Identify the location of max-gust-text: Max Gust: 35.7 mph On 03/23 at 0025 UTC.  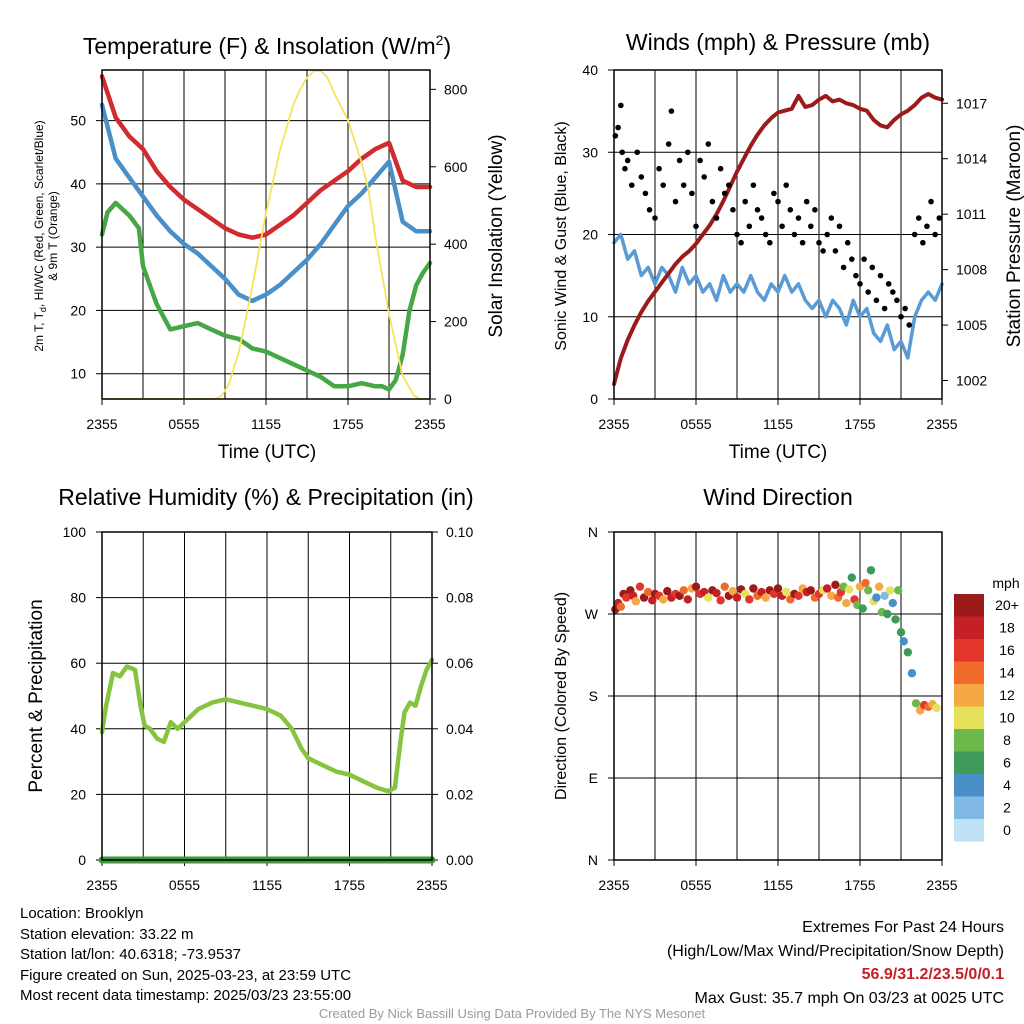
(849, 998).